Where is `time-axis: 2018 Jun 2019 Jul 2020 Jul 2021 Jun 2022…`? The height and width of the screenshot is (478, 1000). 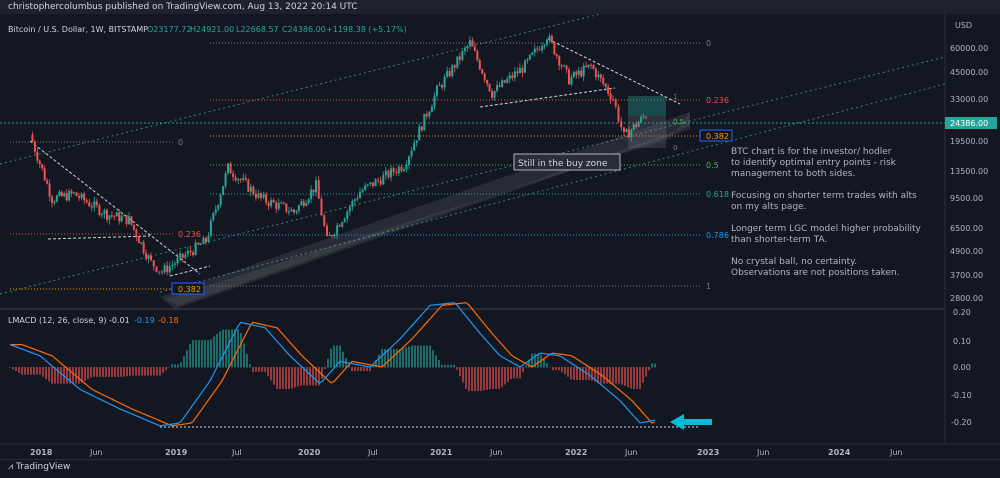
time-axis: 2018 Jun 2019 Jul 2020 Jul 2021 Jun 2022… is located at coordinates (466, 452).